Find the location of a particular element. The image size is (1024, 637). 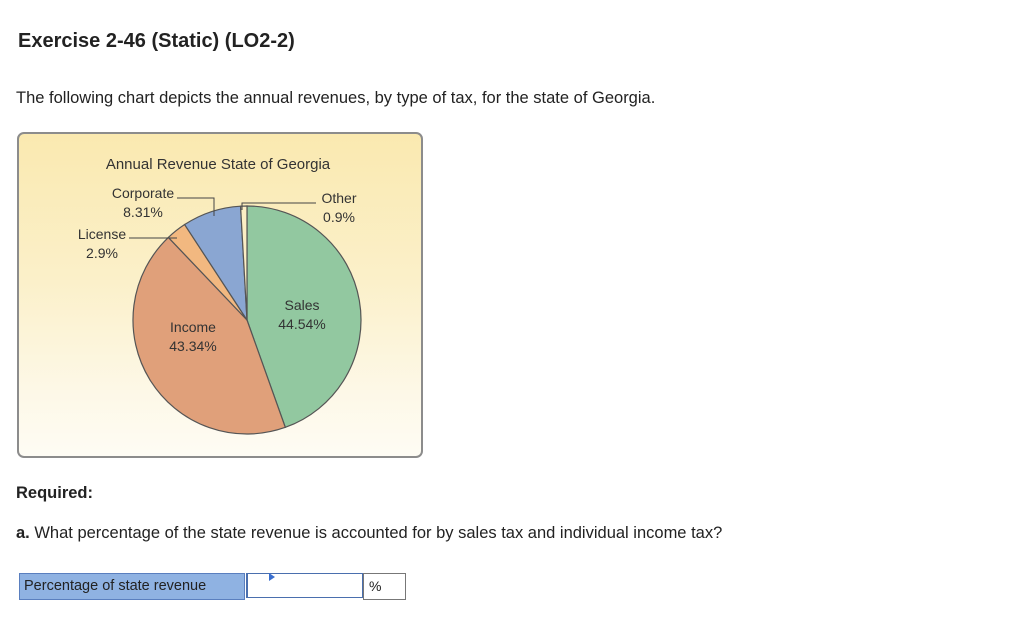

answer-label: Percentage of state revenue is located at coordinates (132, 586).